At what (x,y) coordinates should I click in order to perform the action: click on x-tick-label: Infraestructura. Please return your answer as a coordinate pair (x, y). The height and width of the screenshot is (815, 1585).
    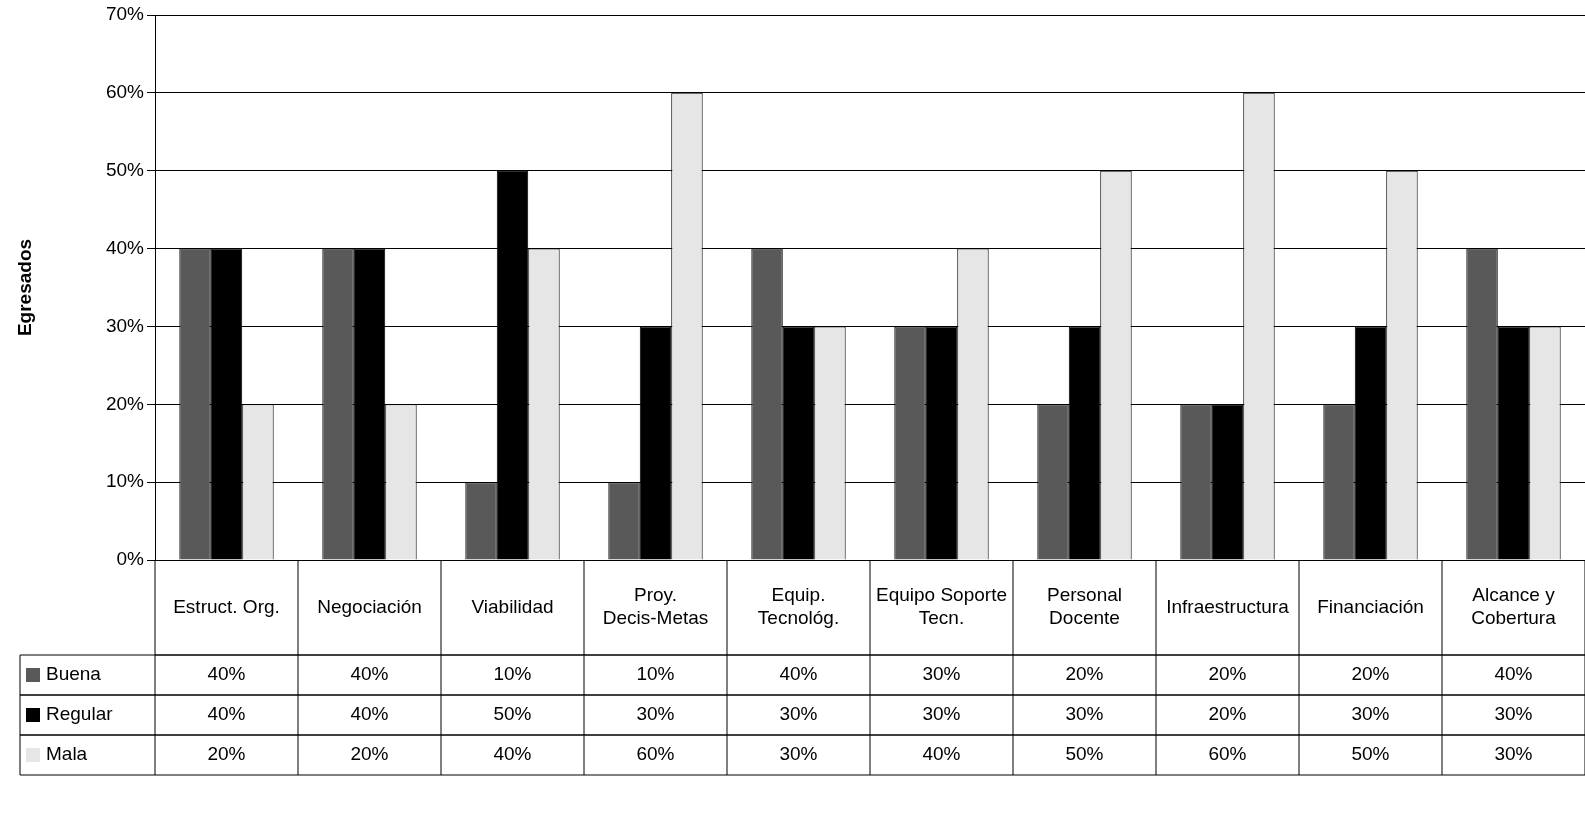
    Looking at the image, I should click on (1228, 606).